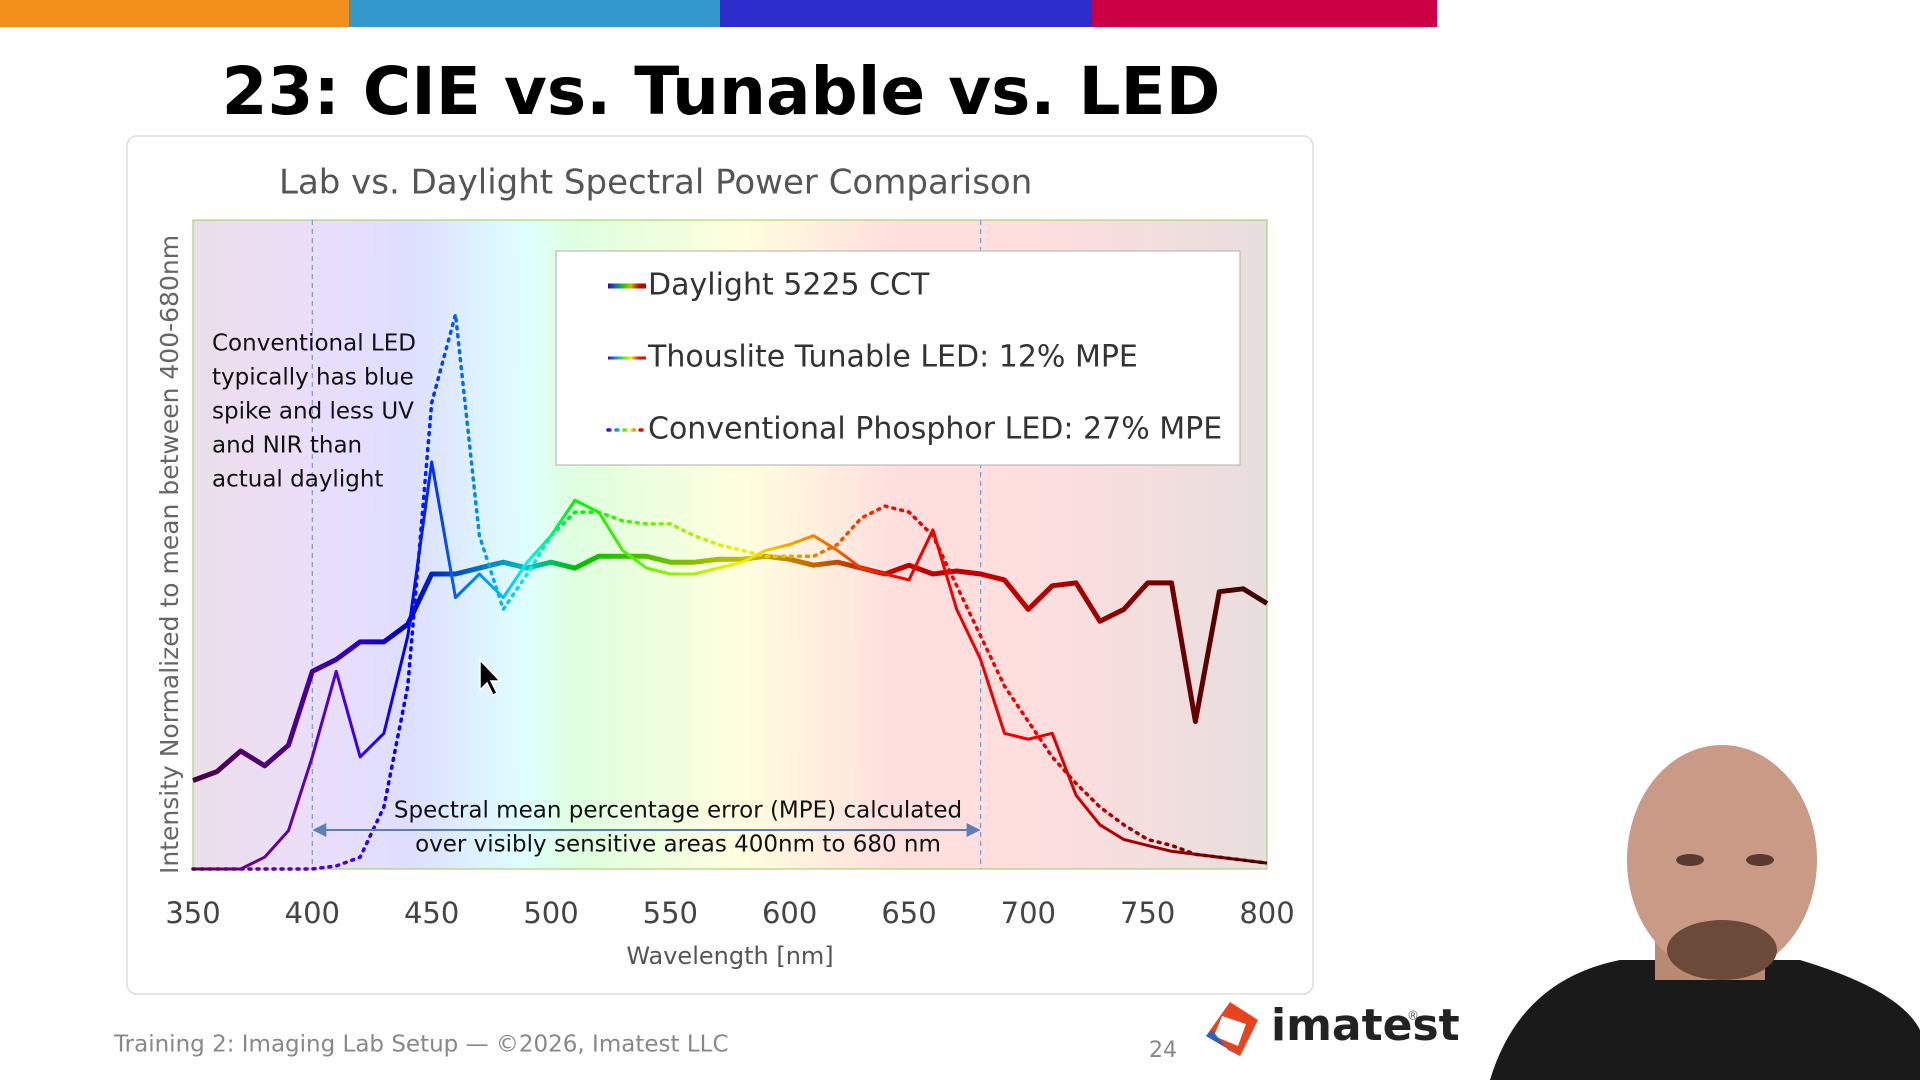  What do you see at coordinates (1266, 913) in the screenshot?
I see `x-tick-label: 800` at bounding box center [1266, 913].